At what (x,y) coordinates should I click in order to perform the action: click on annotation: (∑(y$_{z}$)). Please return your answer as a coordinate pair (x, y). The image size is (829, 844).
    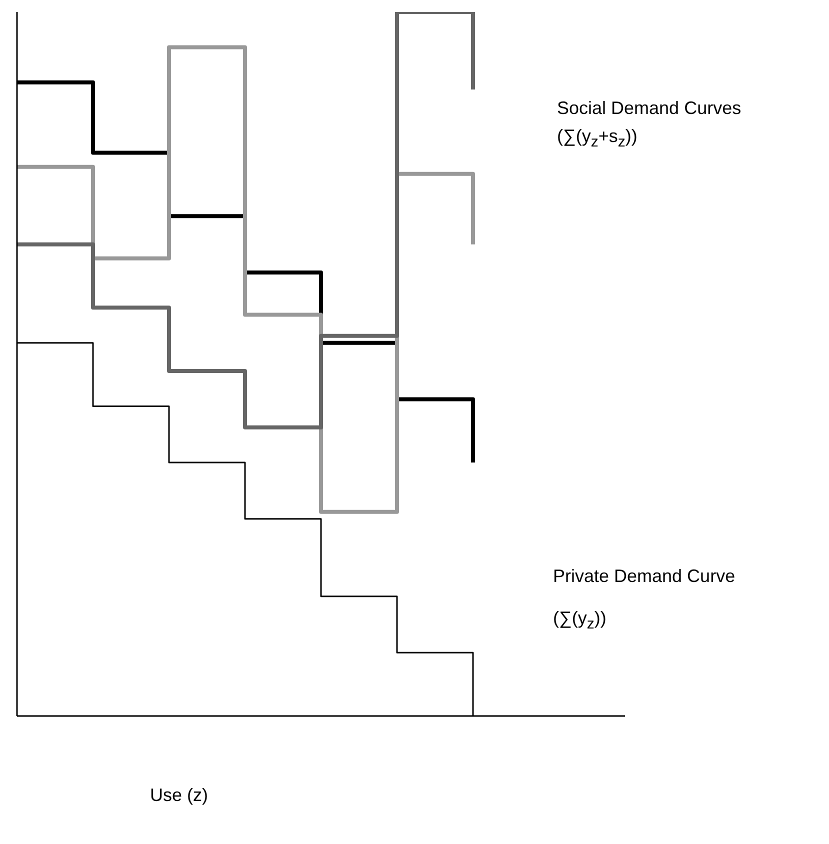
    Looking at the image, I should click on (579, 620).